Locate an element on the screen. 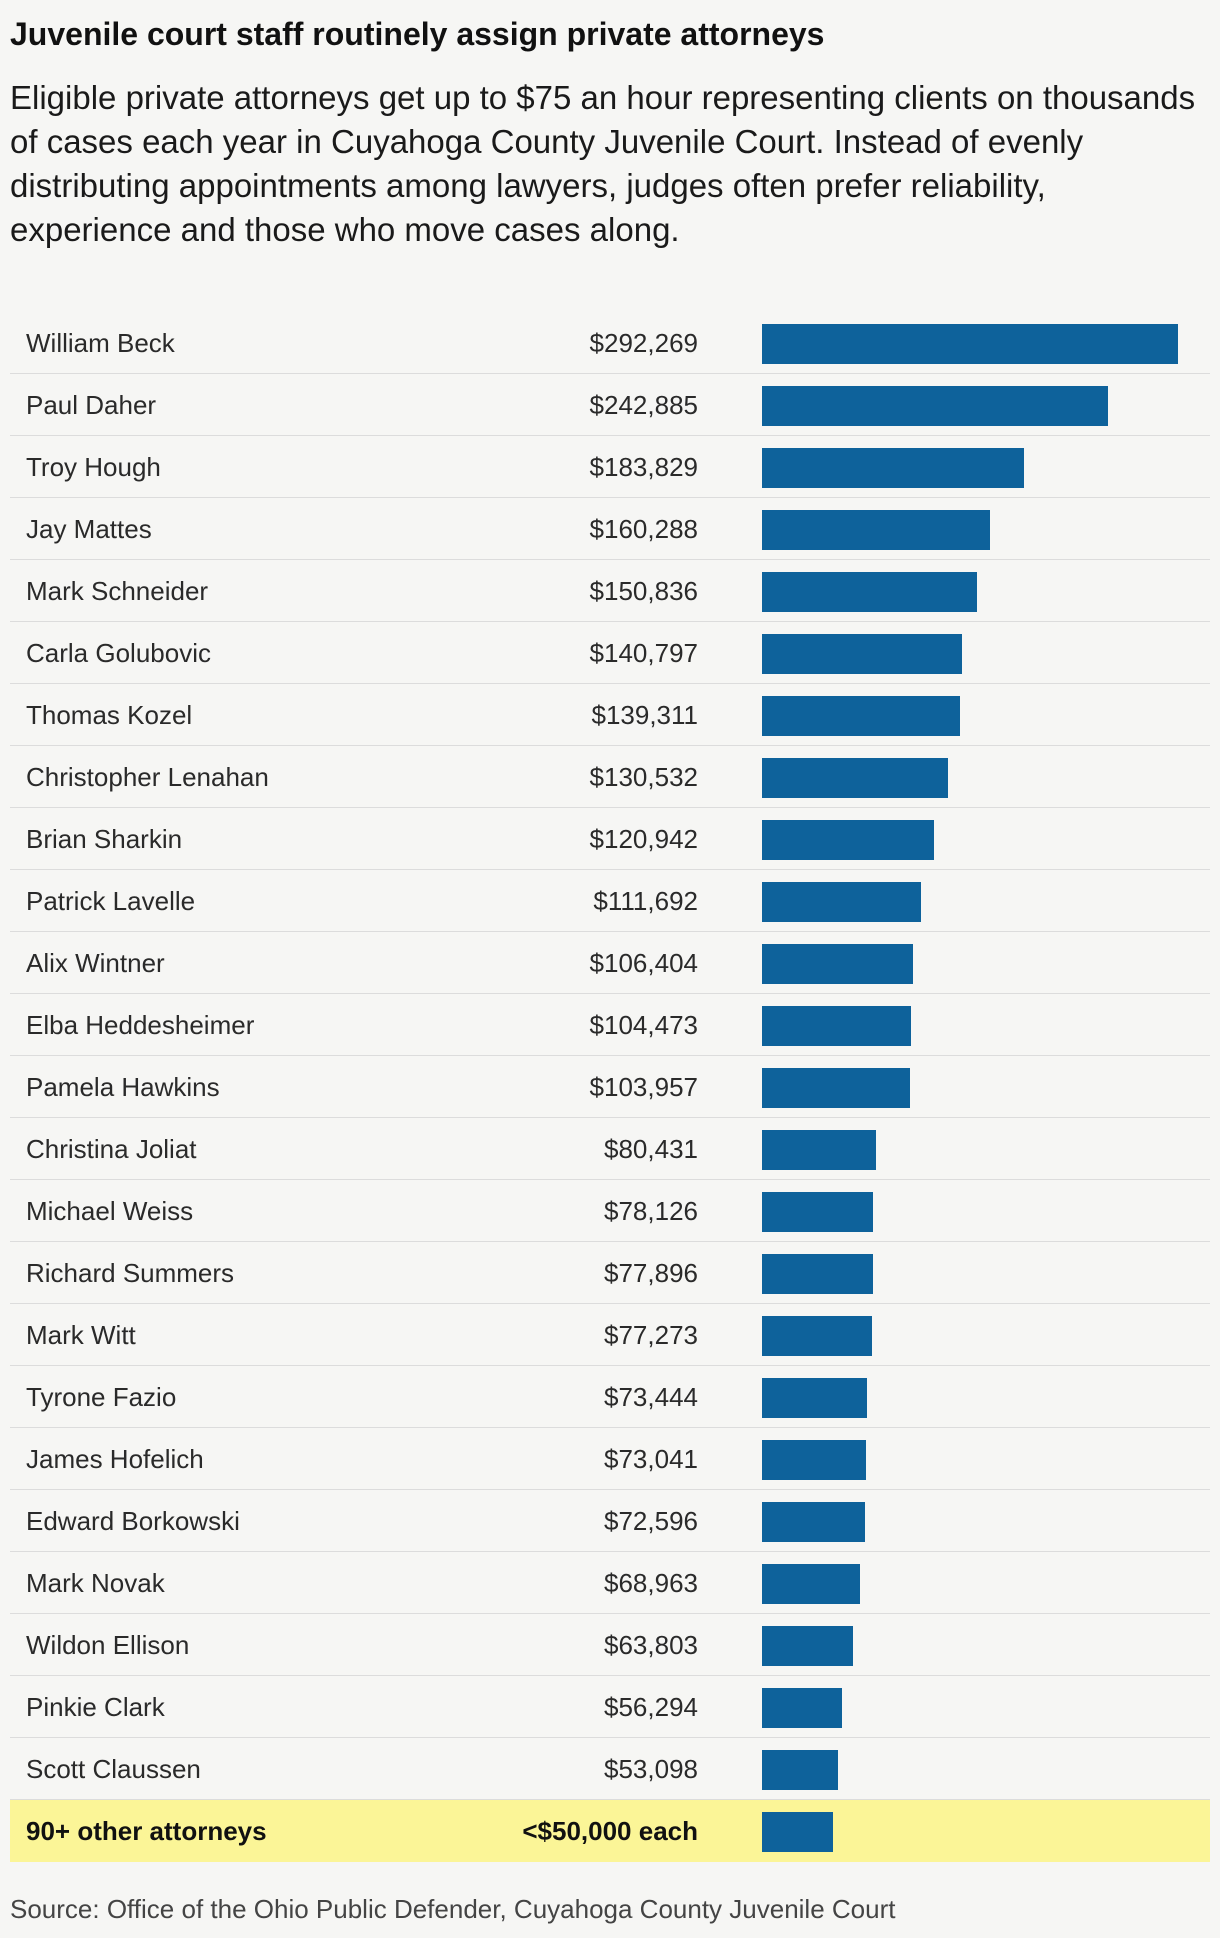  attorney-name: Richard Summers is located at coordinates (130, 1273).